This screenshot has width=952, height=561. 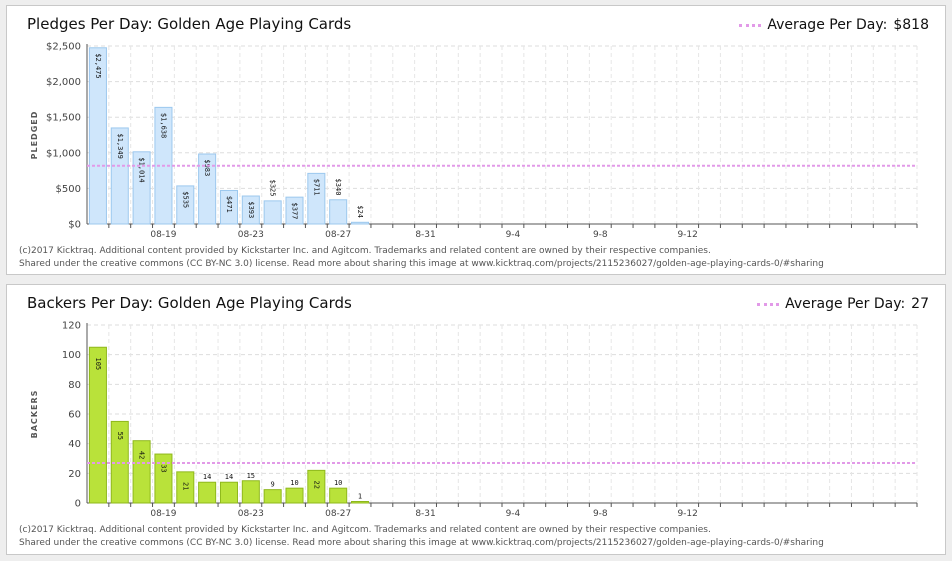 I want to click on bar-value-label: $393, so click(x=251, y=209).